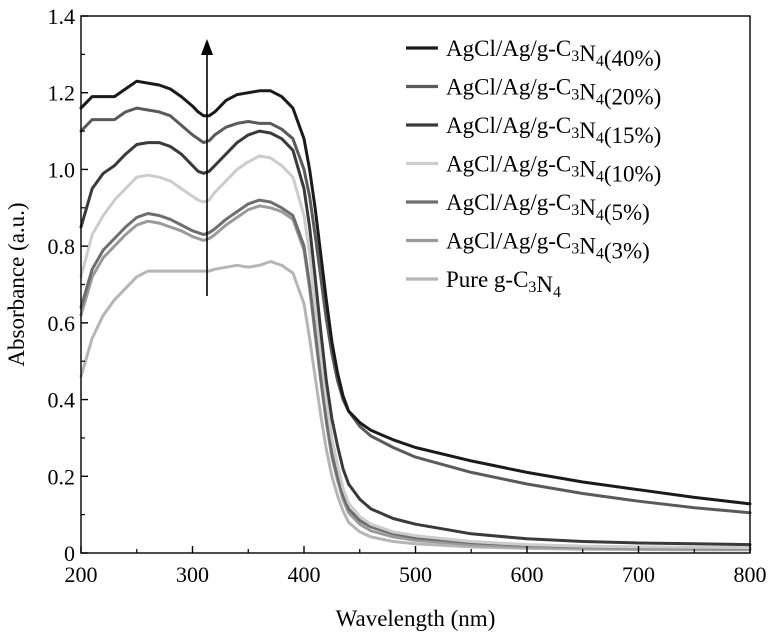 This screenshot has height=638, width=776. What do you see at coordinates (206, 168) in the screenshot?
I see `trend-arrow` at bounding box center [206, 168].